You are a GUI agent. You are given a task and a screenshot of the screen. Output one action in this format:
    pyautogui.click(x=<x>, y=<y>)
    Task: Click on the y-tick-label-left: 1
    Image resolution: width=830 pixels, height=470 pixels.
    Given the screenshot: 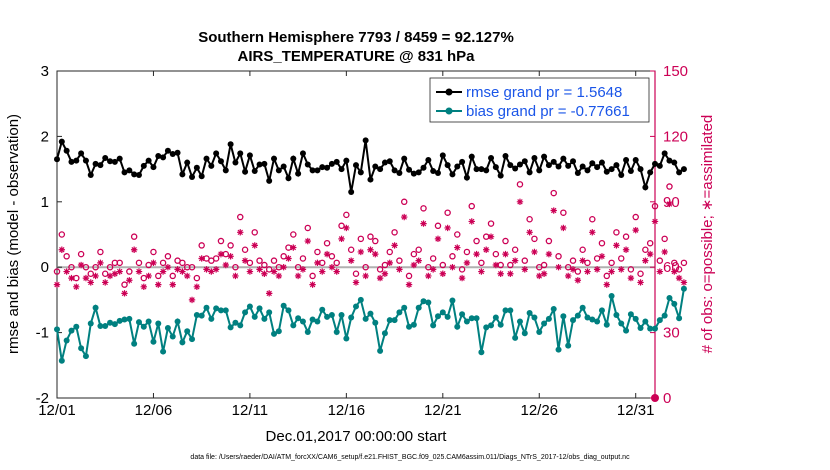 What is the action you would take?
    pyautogui.click(x=45, y=202)
    